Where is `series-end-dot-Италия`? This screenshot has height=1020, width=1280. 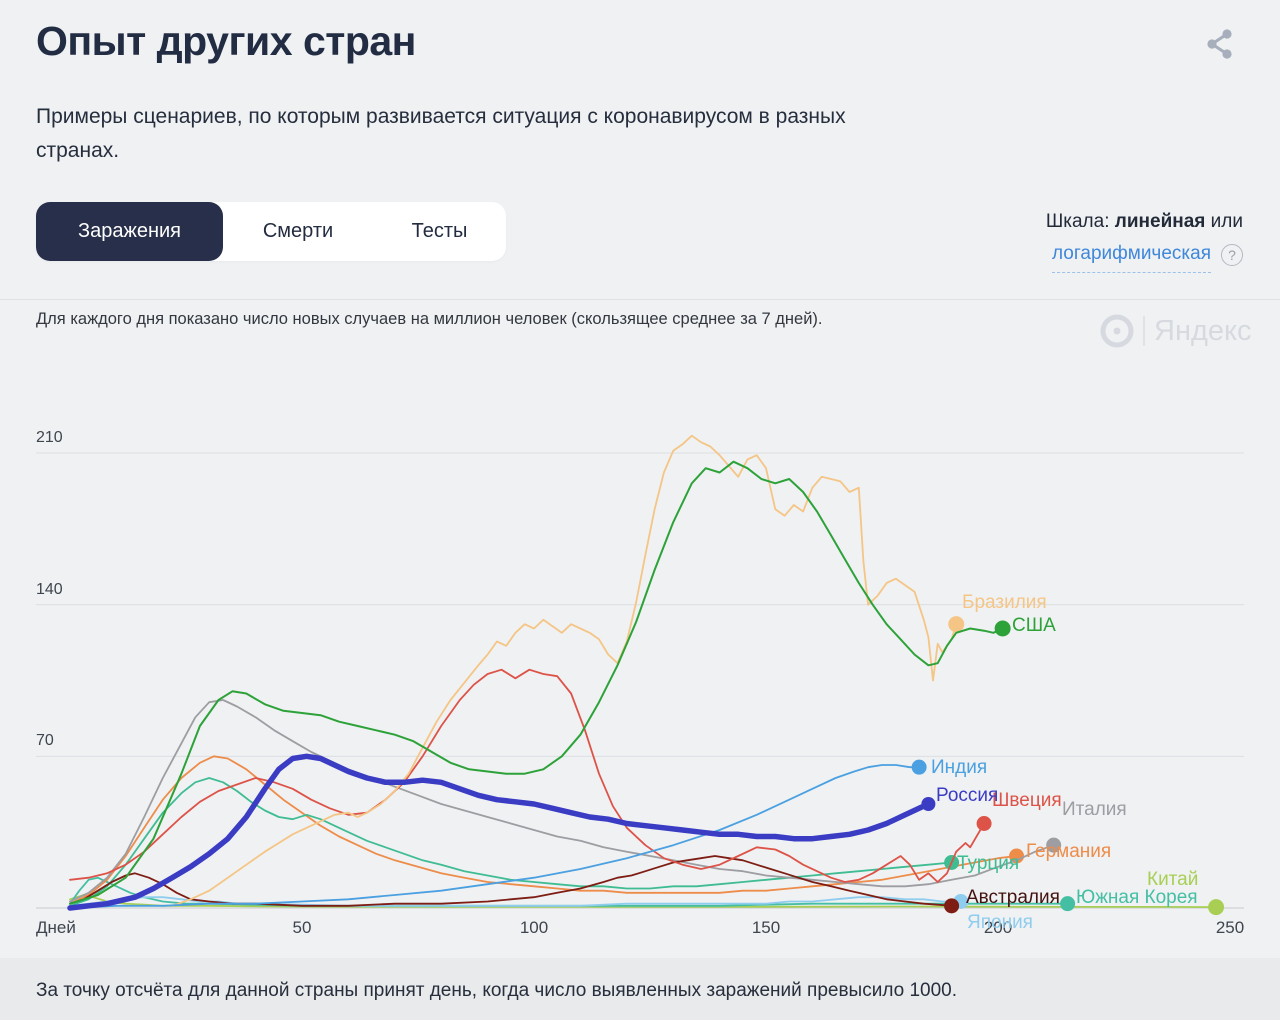 series-end-dot-Италия is located at coordinates (1054, 845).